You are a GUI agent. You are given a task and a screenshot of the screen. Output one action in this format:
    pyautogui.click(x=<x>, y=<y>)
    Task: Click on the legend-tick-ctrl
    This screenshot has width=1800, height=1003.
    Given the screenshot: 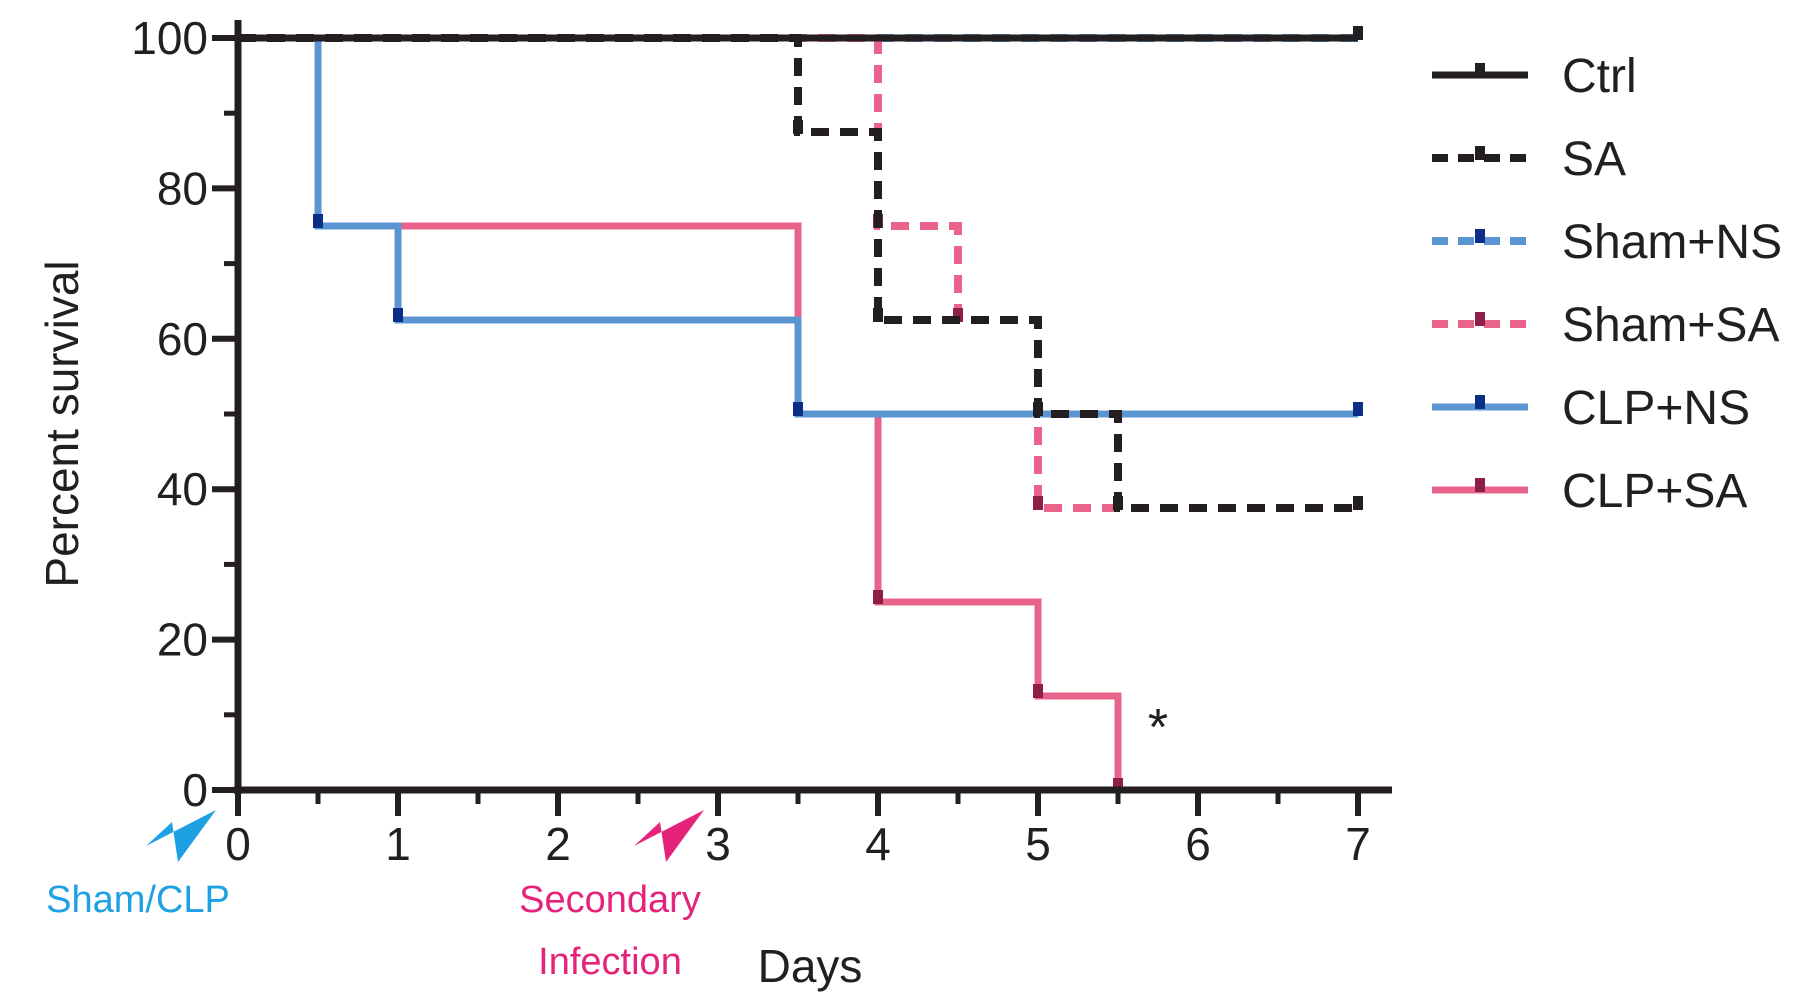 What is the action you would take?
    pyautogui.click(x=1480, y=70)
    